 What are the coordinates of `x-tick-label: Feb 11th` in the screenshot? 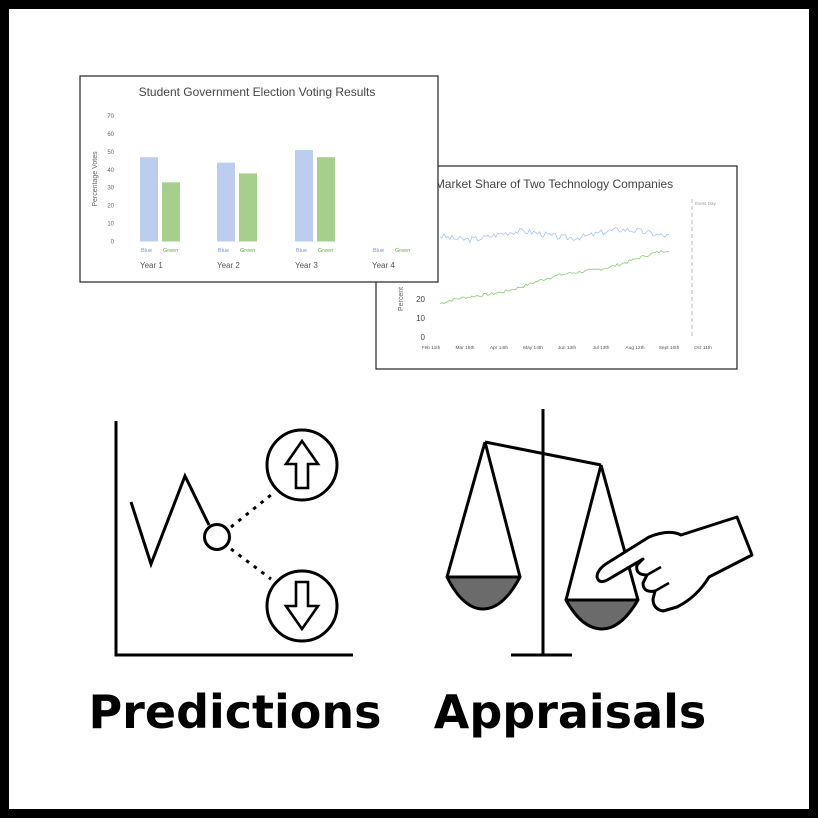 It's located at (431, 348).